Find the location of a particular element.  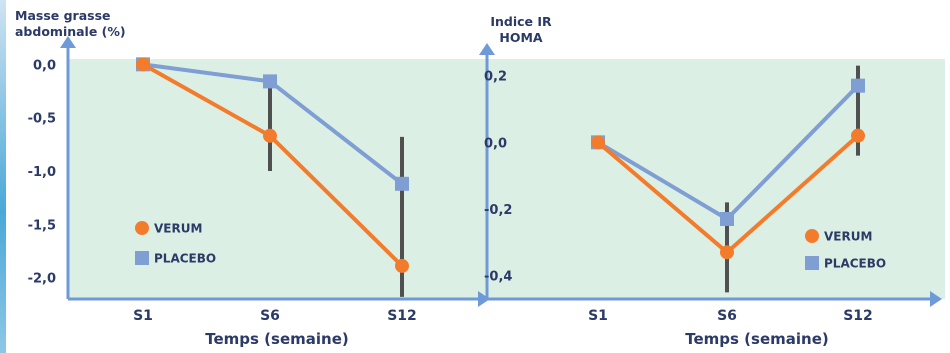

chart2-x-axis-arrow is located at coordinates (936, 299).